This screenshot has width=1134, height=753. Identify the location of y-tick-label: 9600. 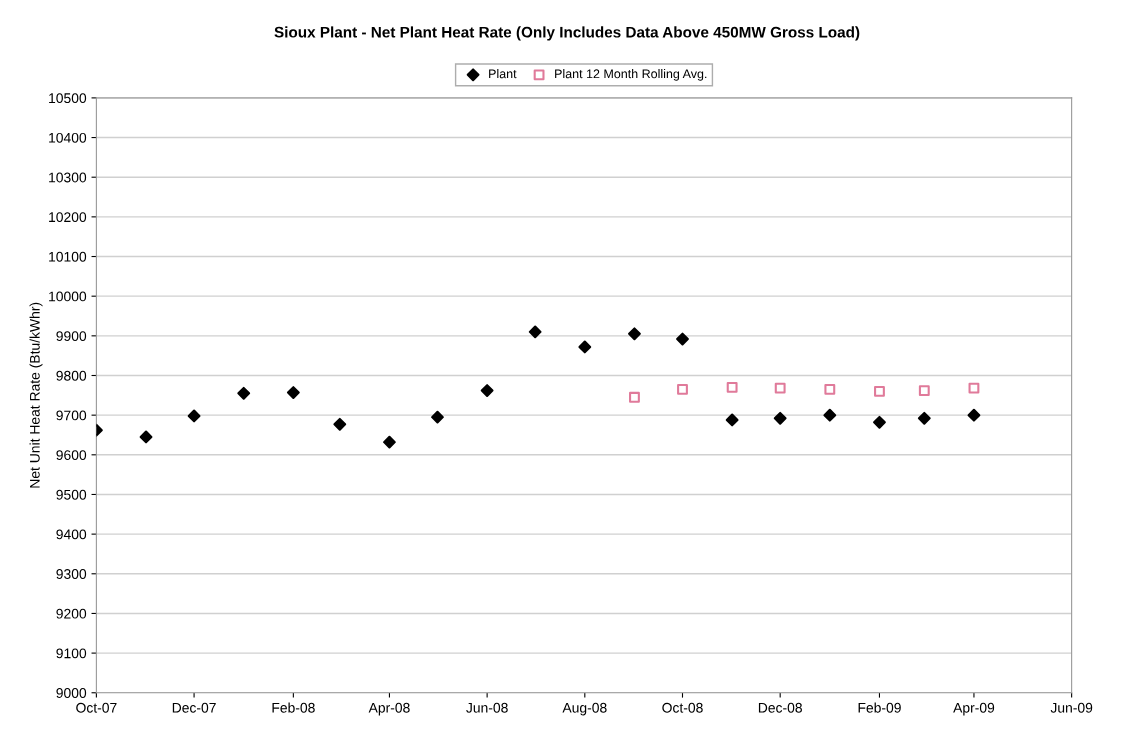
(71, 455).